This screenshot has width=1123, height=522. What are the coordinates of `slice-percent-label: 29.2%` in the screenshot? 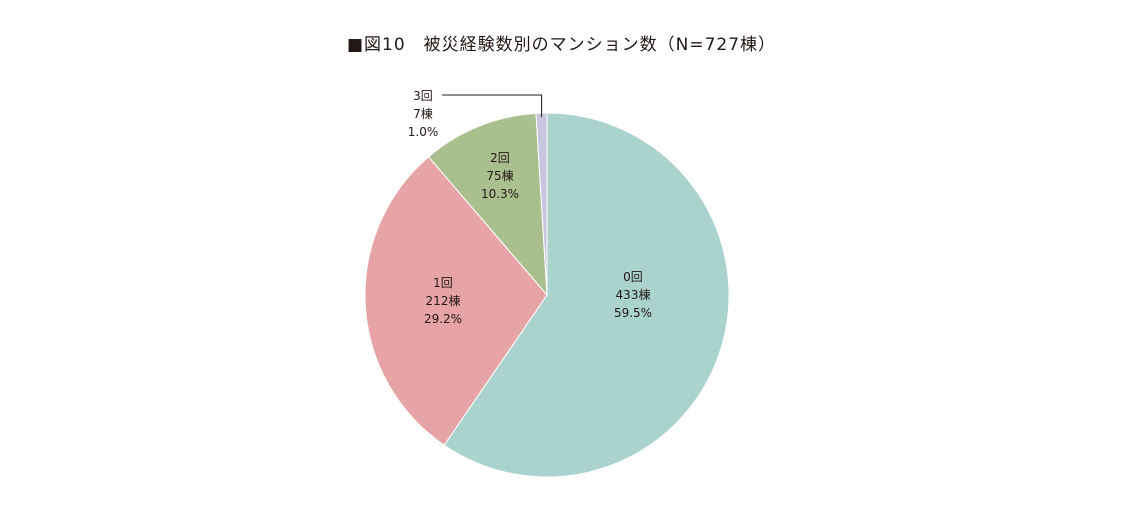 It's located at (443, 319).